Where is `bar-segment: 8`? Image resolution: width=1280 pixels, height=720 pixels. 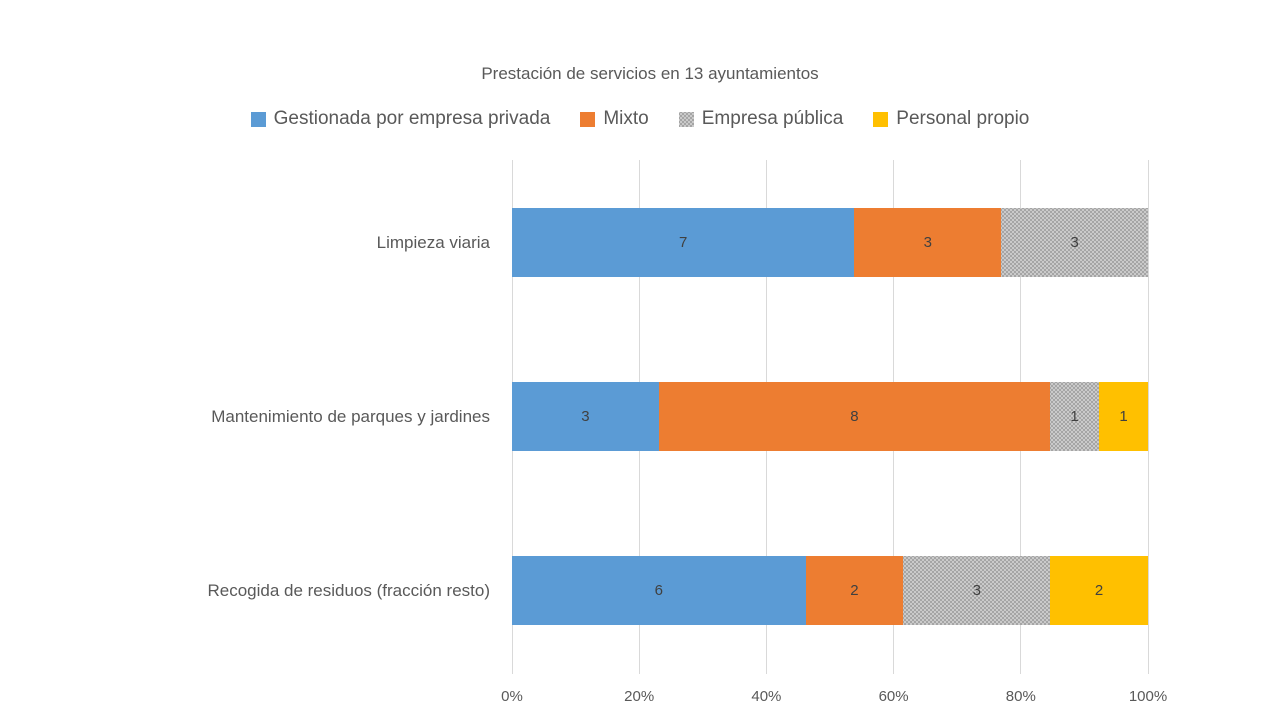 bar-segment: 8 is located at coordinates (854, 416).